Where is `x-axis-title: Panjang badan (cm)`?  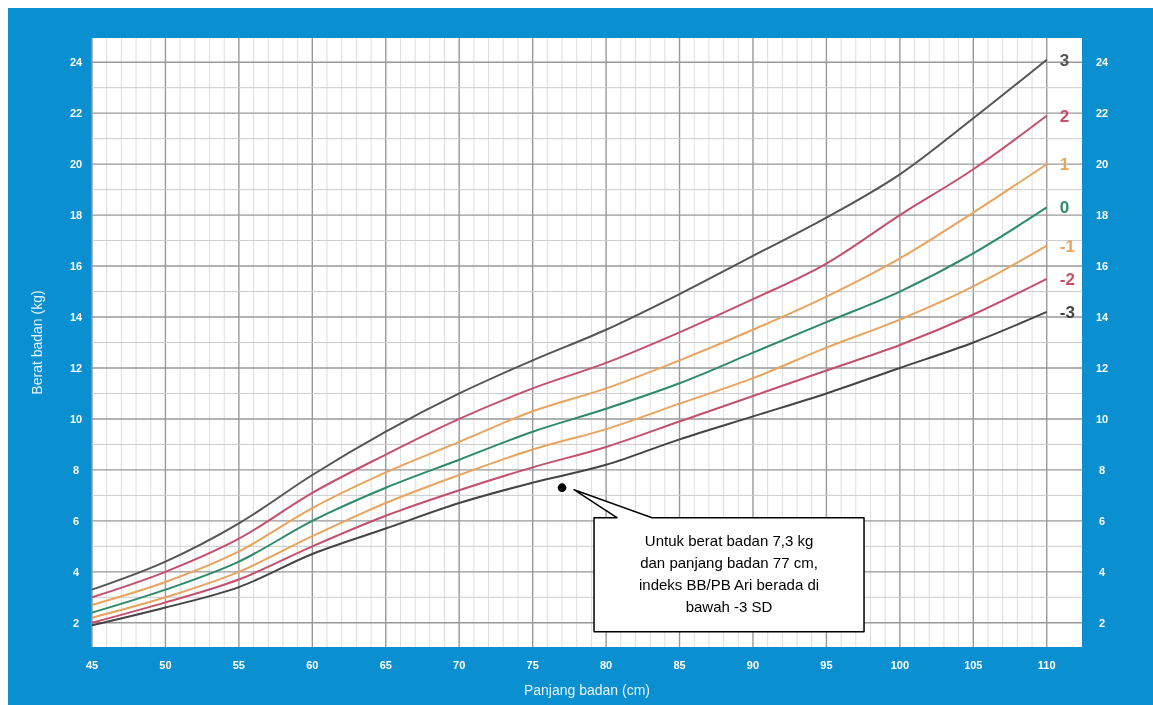
x-axis-title: Panjang badan (cm) is located at coordinates (587, 690).